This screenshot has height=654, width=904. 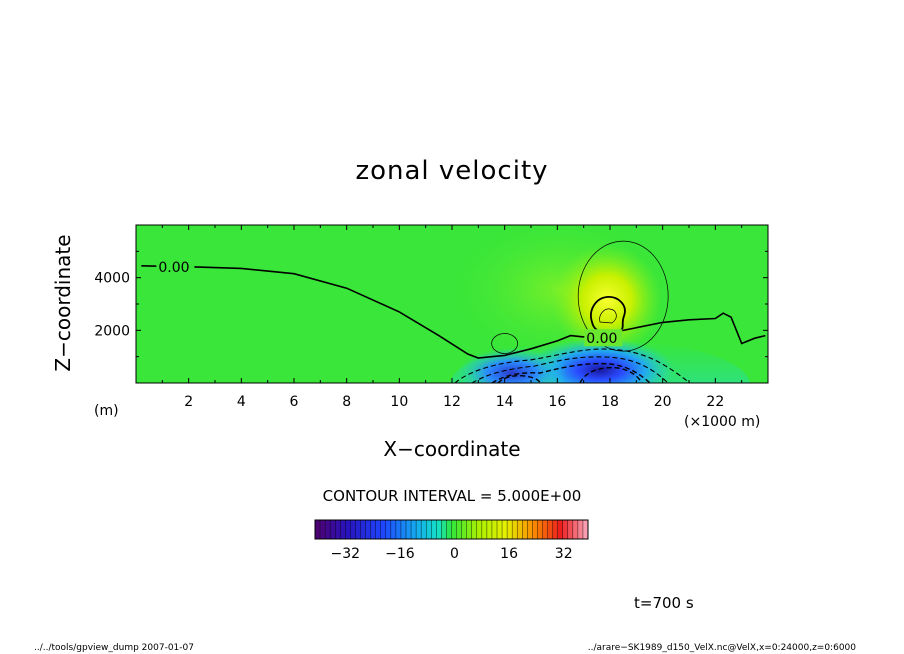 I want to click on y-tick-label-2000: 2000, so click(x=112, y=331).